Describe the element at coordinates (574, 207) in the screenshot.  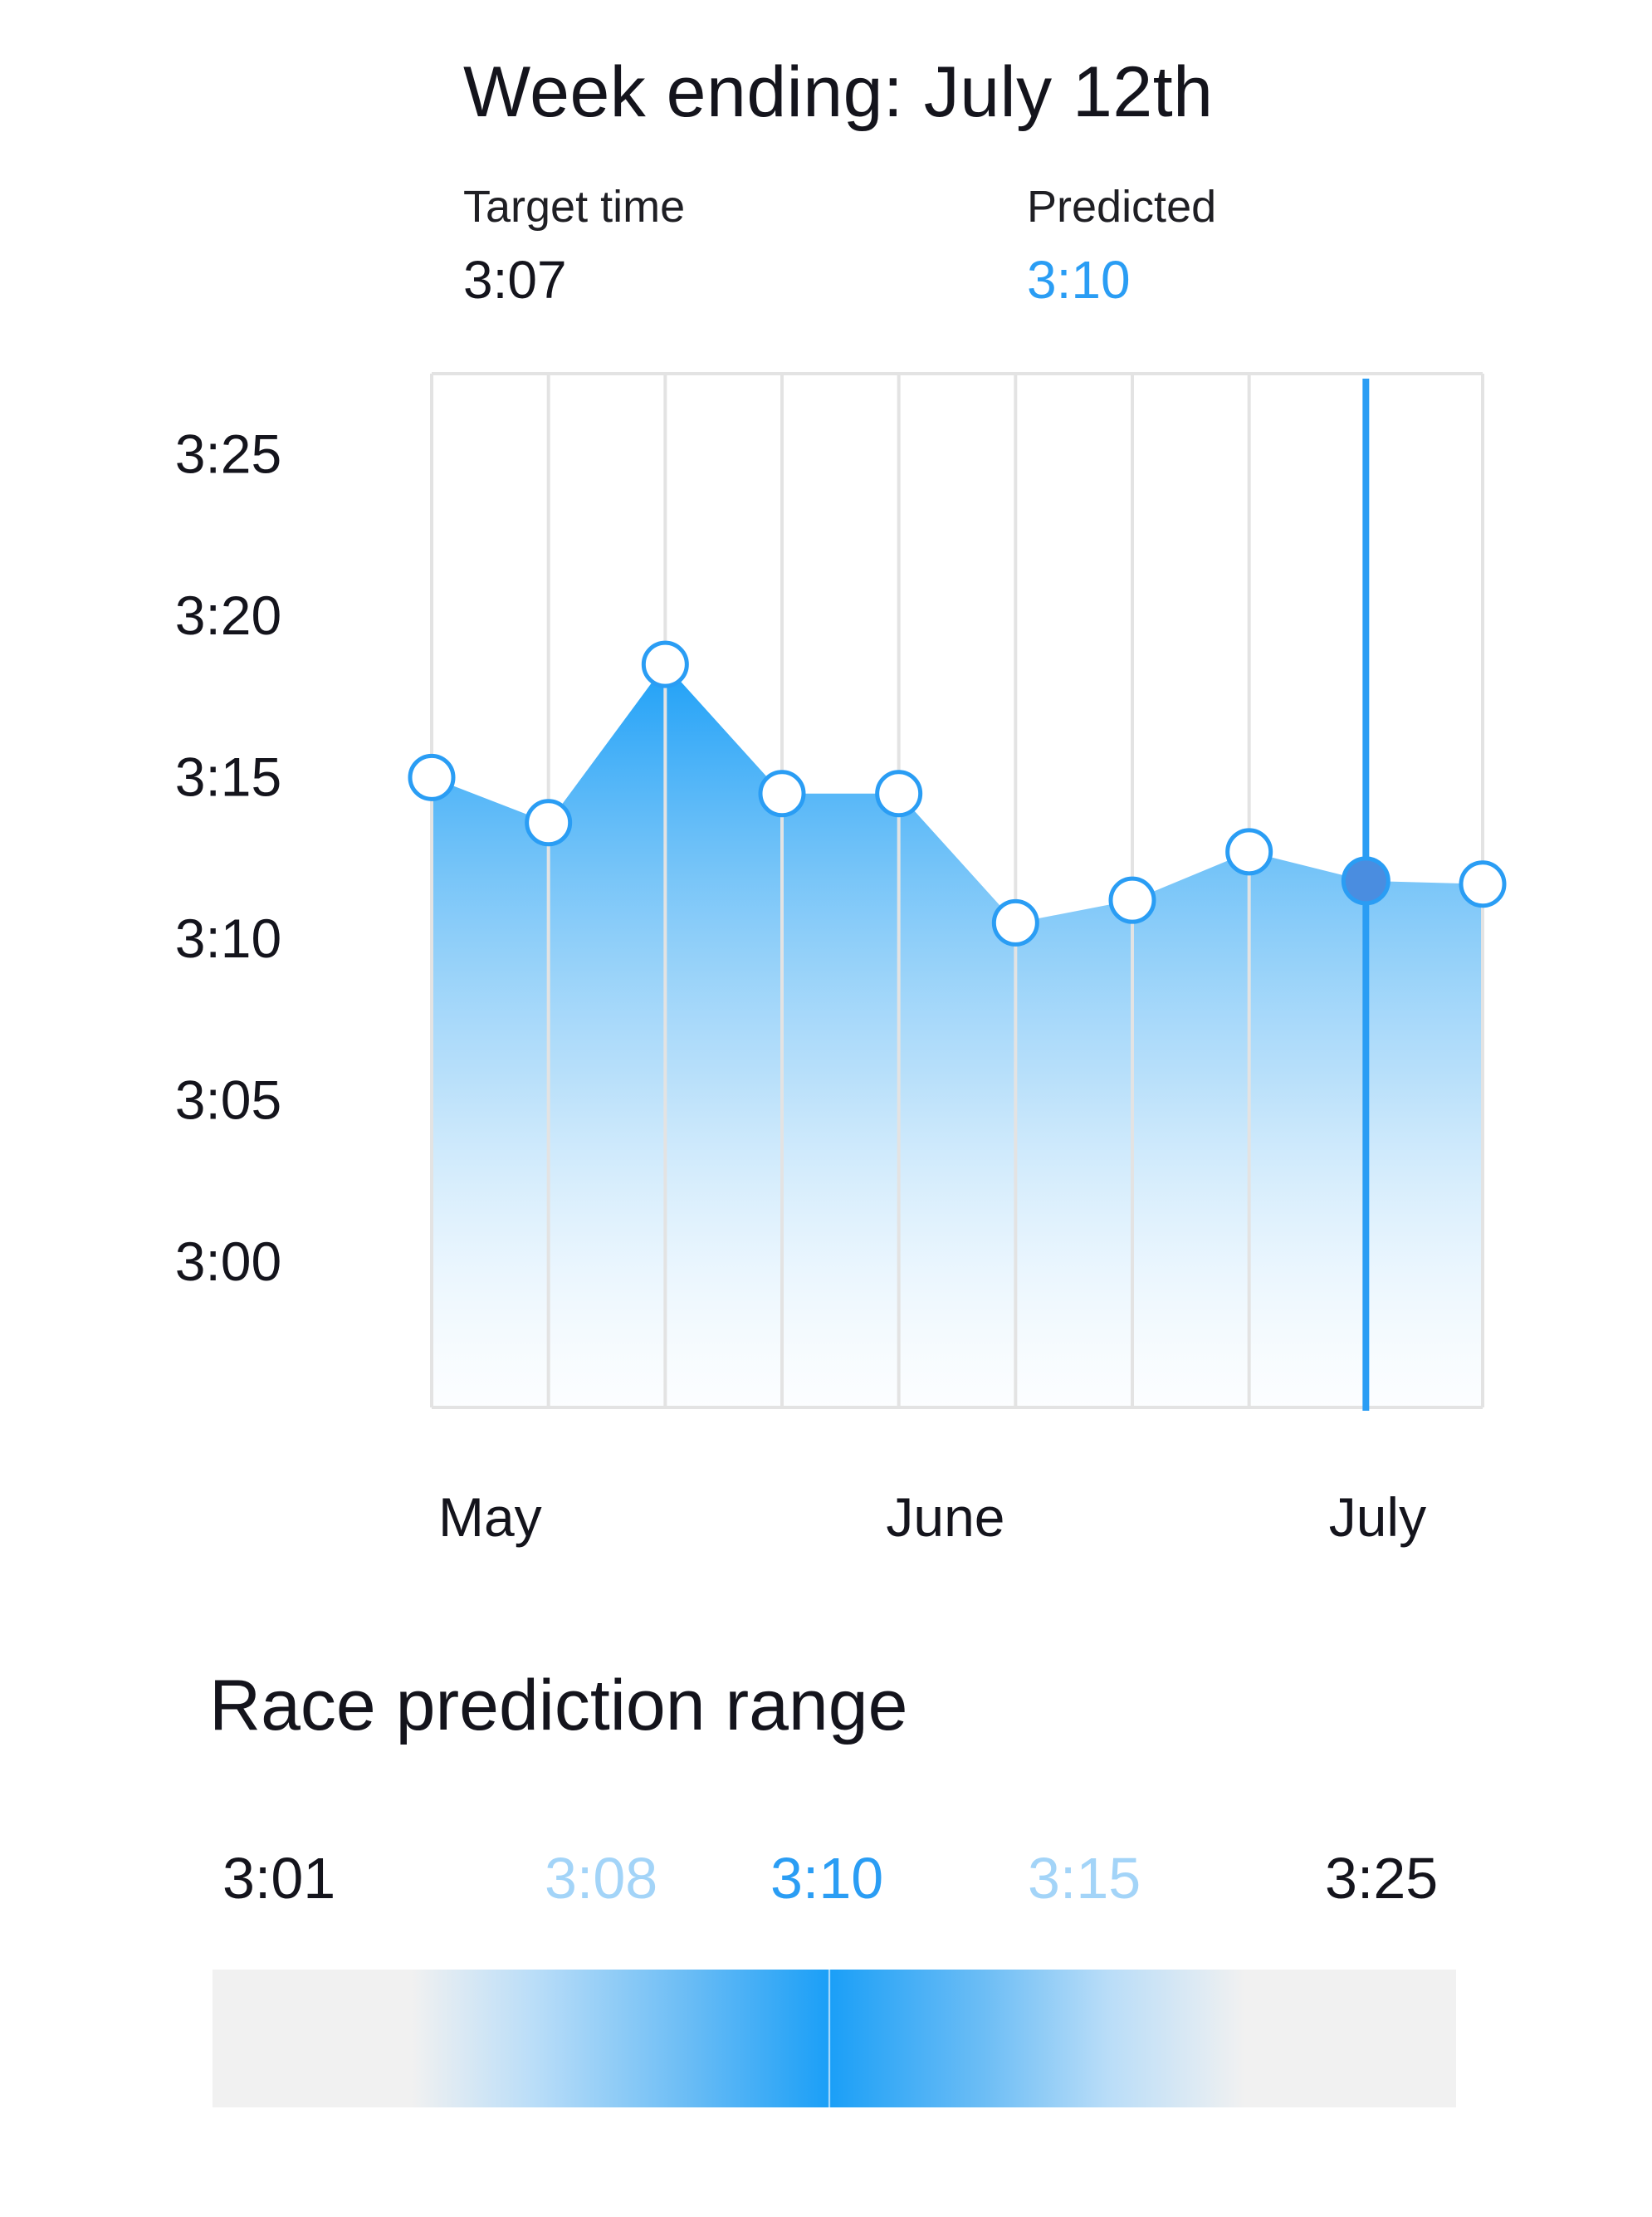
I see `target-time-label: Target time` at that location.